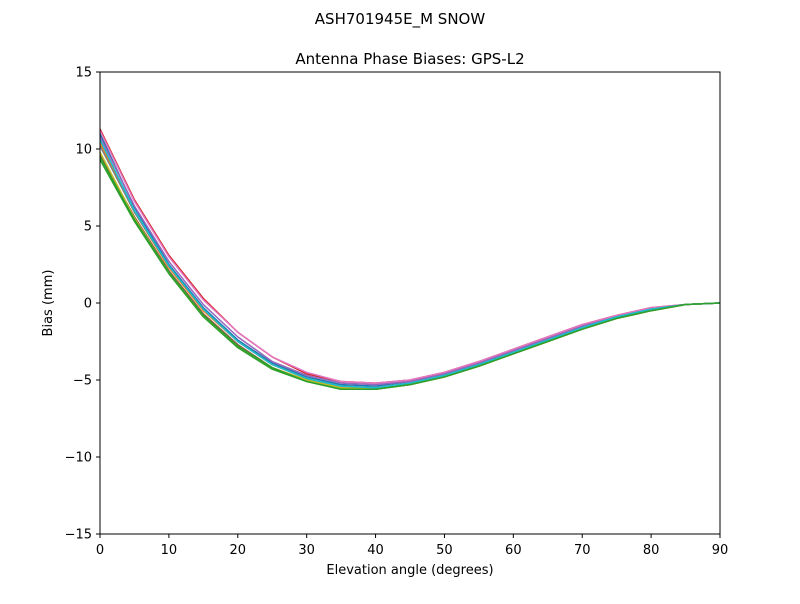 This screenshot has height=604, width=800. What do you see at coordinates (582, 550) in the screenshot?
I see `x-tick-label: 70` at bounding box center [582, 550].